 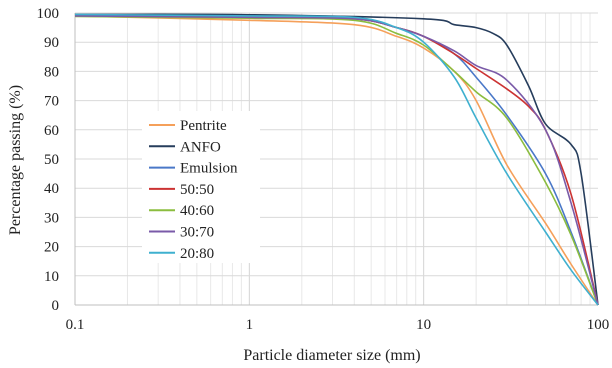 I want to click on legend-label: 30:70, so click(x=197, y=233).